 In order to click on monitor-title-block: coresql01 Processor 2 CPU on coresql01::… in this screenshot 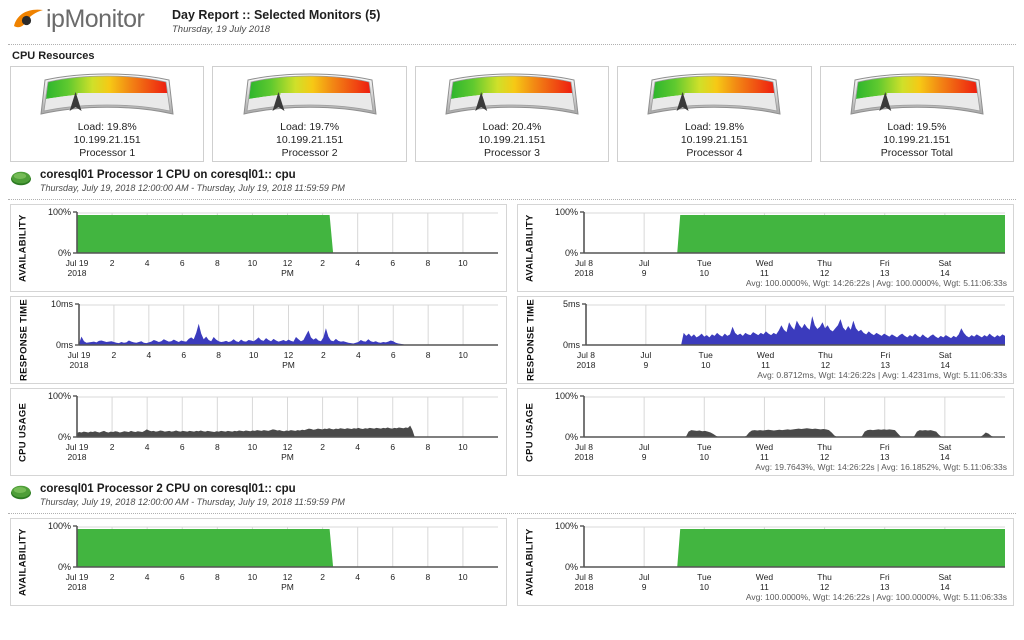, I will do `click(188, 495)`.